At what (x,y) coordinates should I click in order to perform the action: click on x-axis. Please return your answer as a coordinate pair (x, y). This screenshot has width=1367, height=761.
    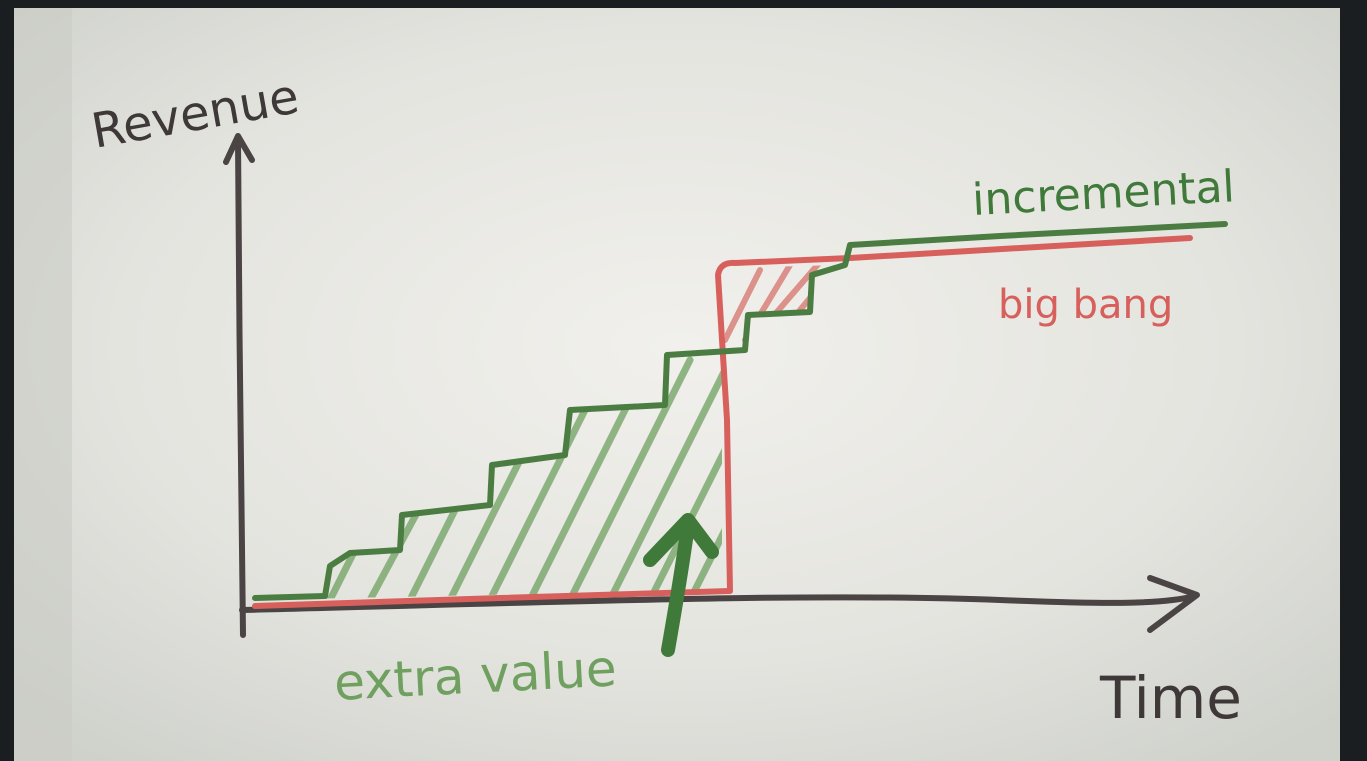
    Looking at the image, I should click on (718, 603).